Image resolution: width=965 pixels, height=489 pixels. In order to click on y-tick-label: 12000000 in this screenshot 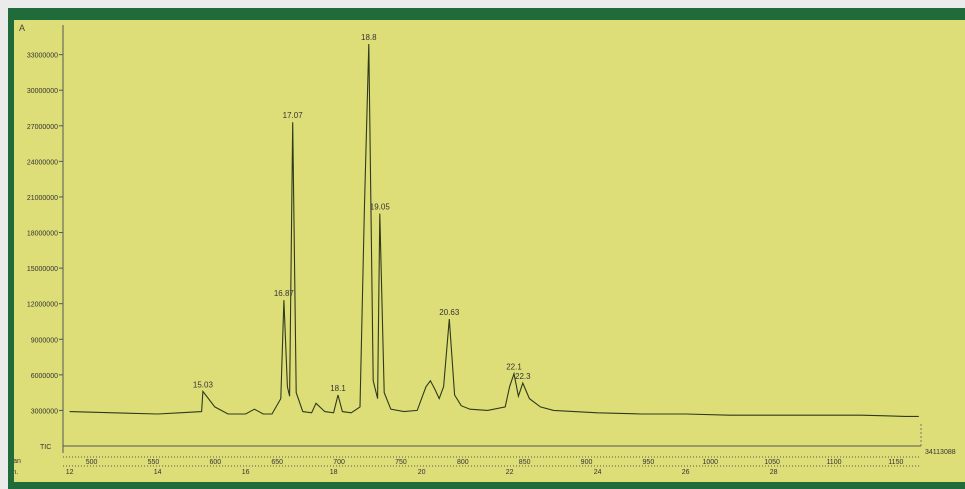, I will do `click(42, 305)`.